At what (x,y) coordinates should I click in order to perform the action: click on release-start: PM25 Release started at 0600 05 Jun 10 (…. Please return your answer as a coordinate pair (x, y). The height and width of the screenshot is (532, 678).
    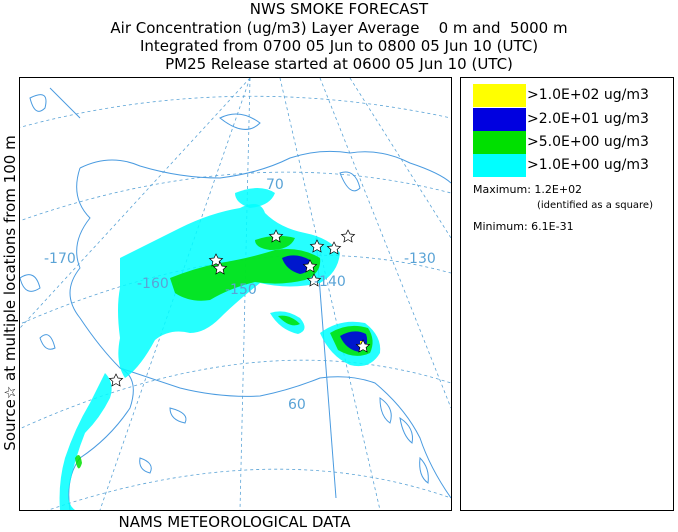
    Looking at the image, I should click on (339, 64).